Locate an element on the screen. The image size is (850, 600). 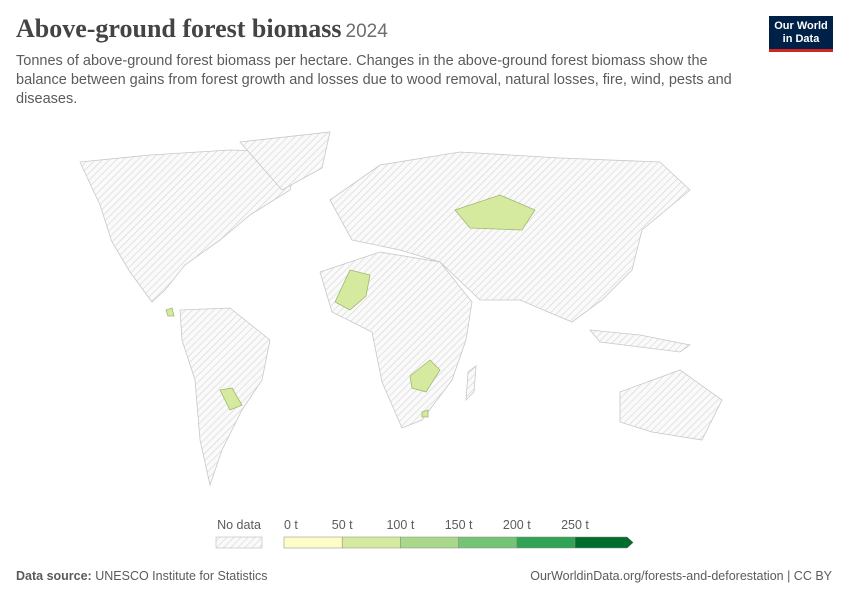
greenland is located at coordinates (285, 161).